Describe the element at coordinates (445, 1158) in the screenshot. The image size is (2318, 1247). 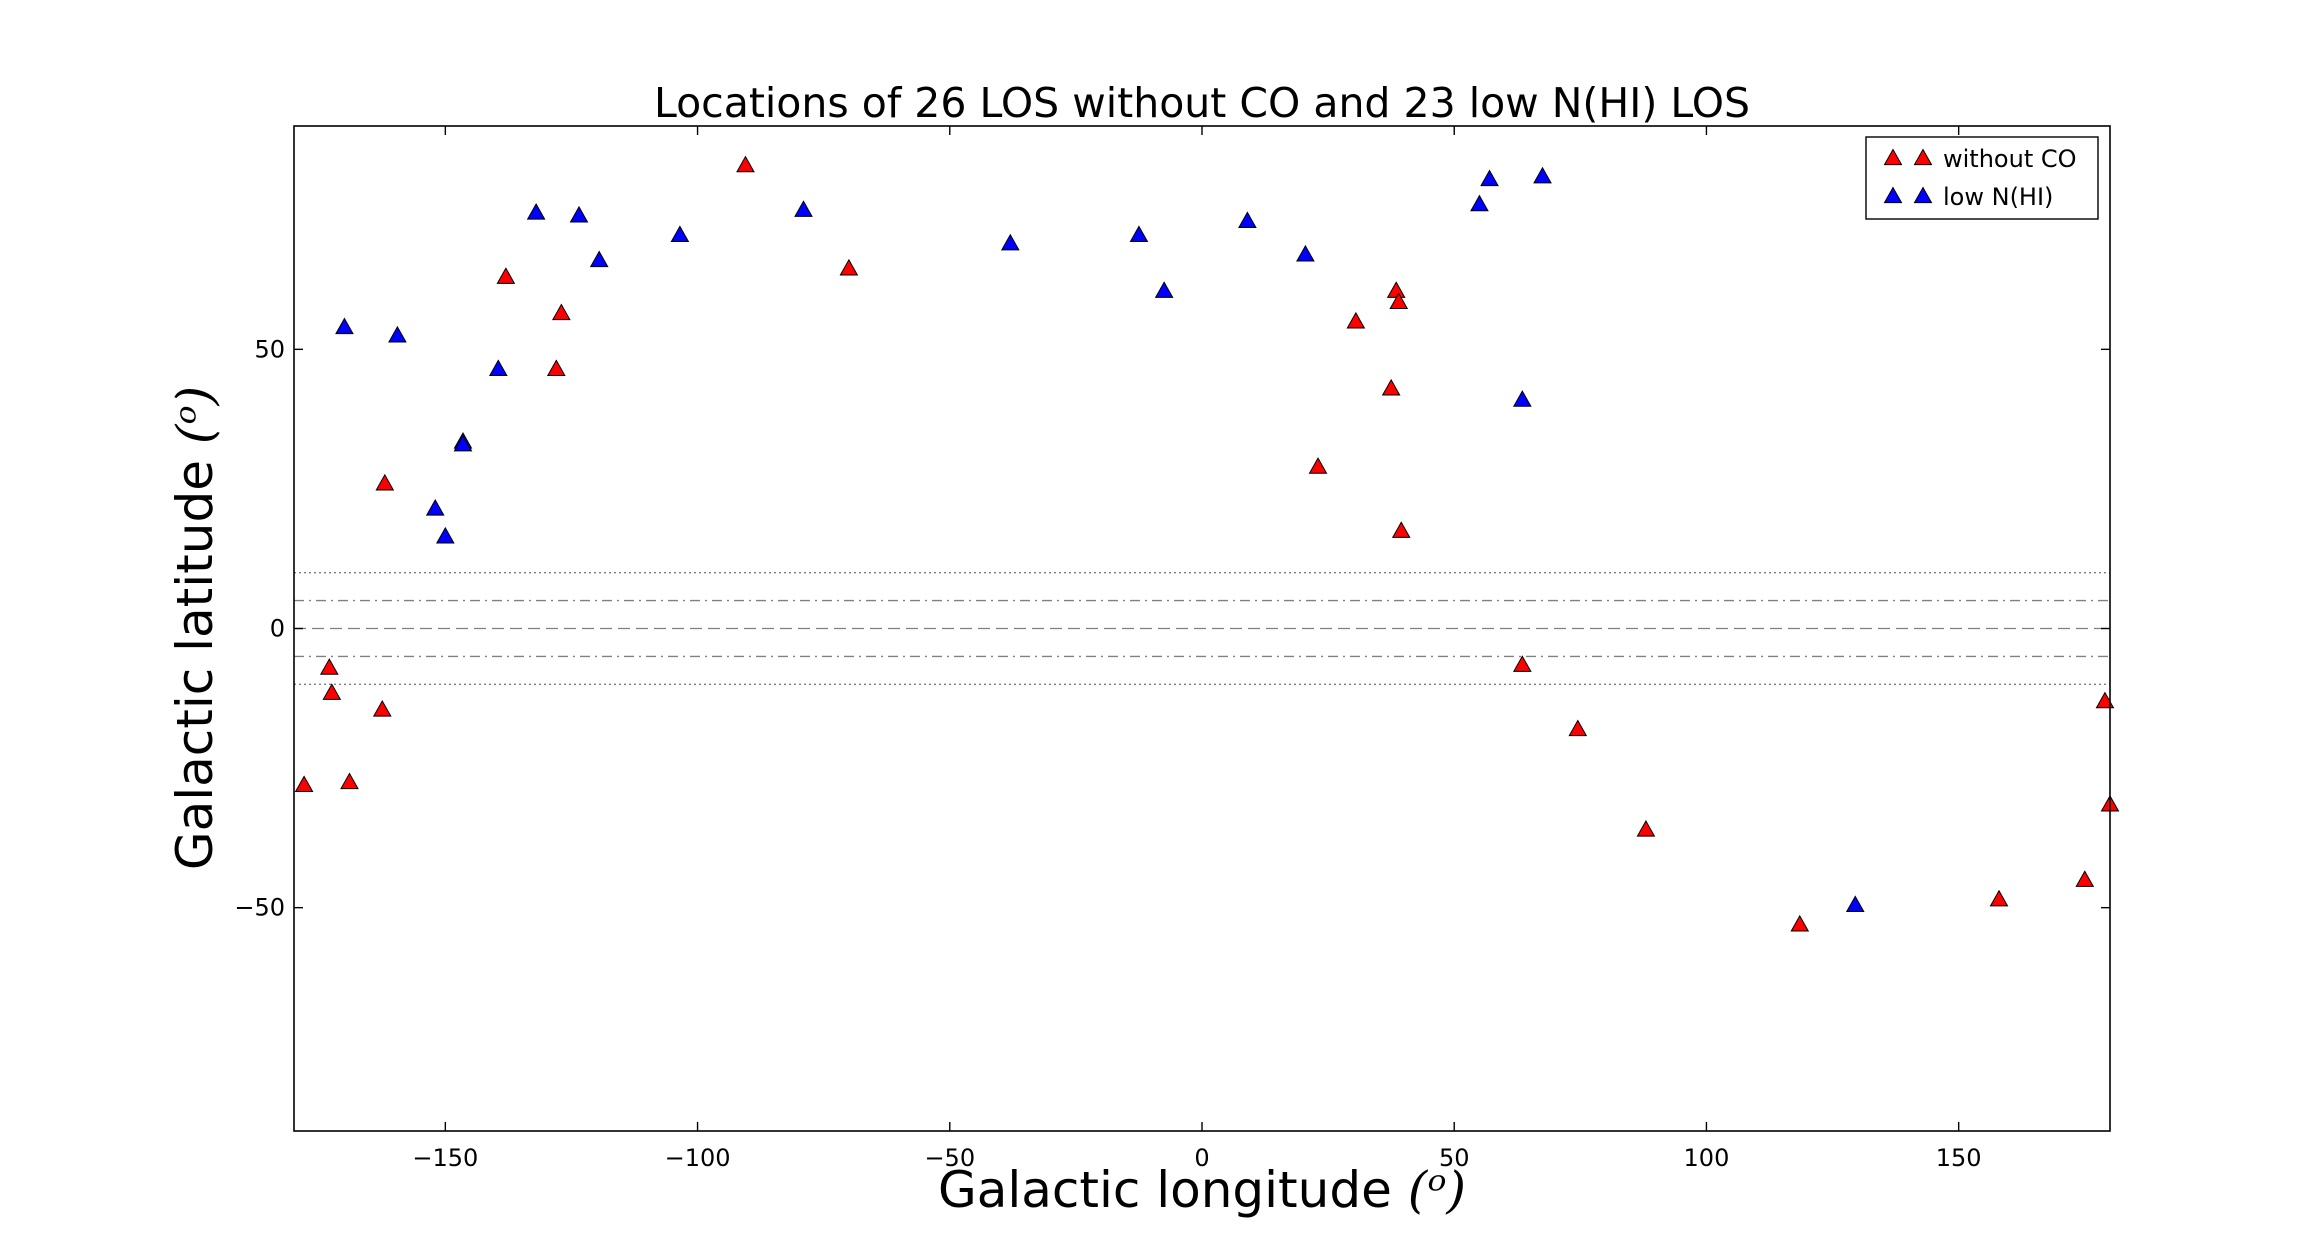
I see `x-tick-label: −150` at that location.